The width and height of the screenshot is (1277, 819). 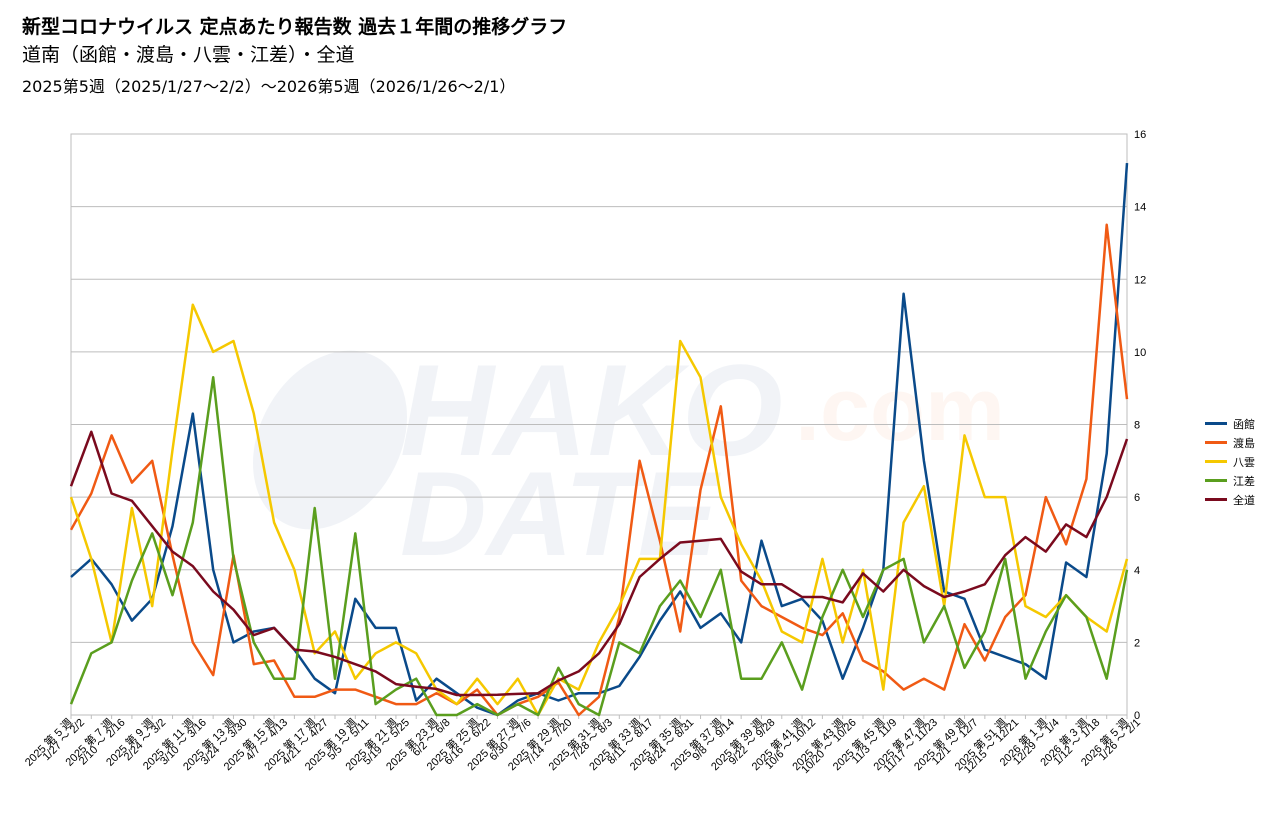 What do you see at coordinates (1137, 571) in the screenshot?
I see `y-tick-label: 4` at bounding box center [1137, 571].